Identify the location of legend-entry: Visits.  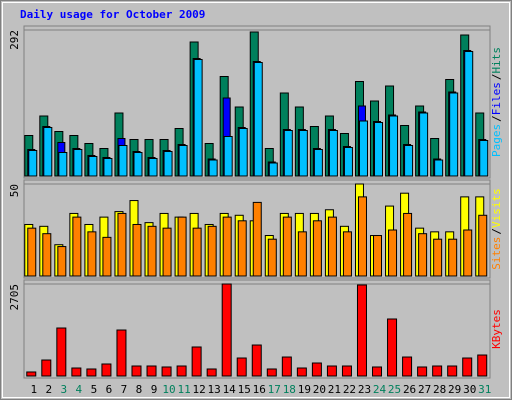
(496, 208).